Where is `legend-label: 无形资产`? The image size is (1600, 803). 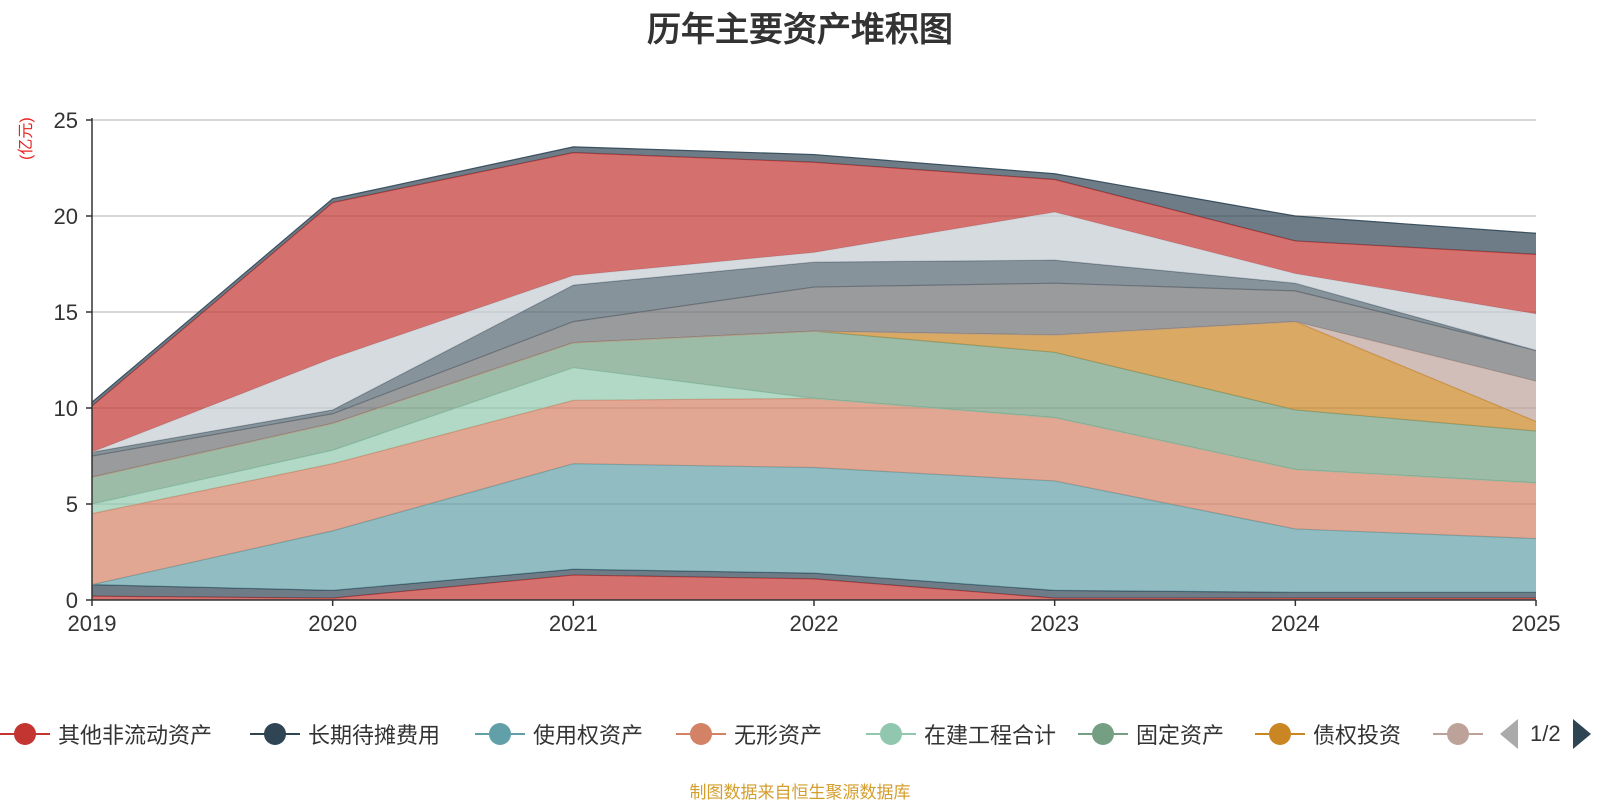
legend-label: 无形资产 is located at coordinates (778, 735).